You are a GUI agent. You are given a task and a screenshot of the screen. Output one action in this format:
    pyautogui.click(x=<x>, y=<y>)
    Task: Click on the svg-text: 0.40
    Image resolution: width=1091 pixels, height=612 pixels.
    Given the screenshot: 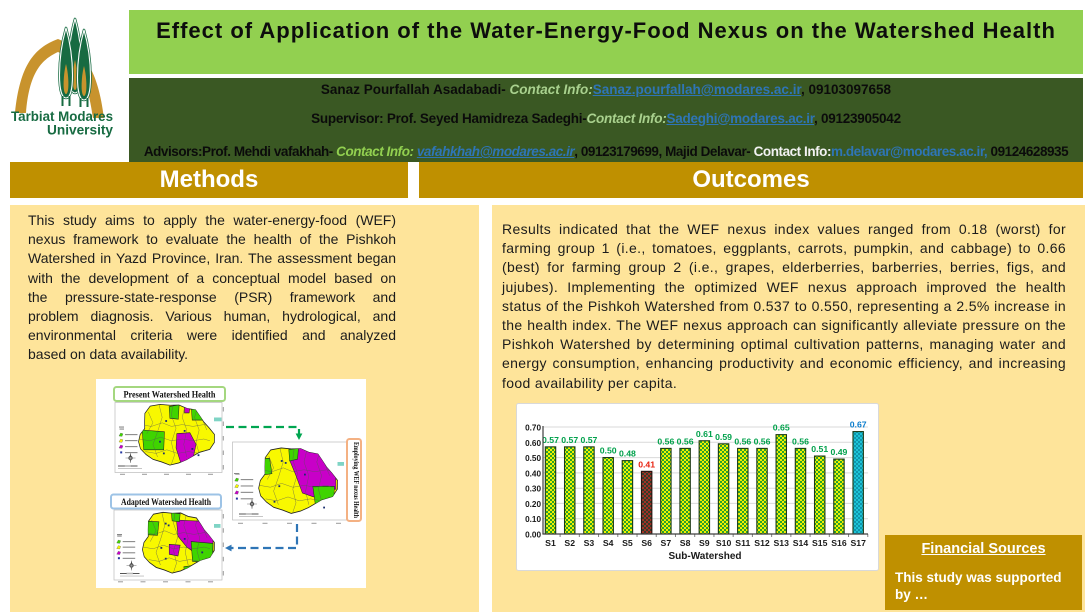 What is the action you would take?
    pyautogui.click(x=533, y=473)
    